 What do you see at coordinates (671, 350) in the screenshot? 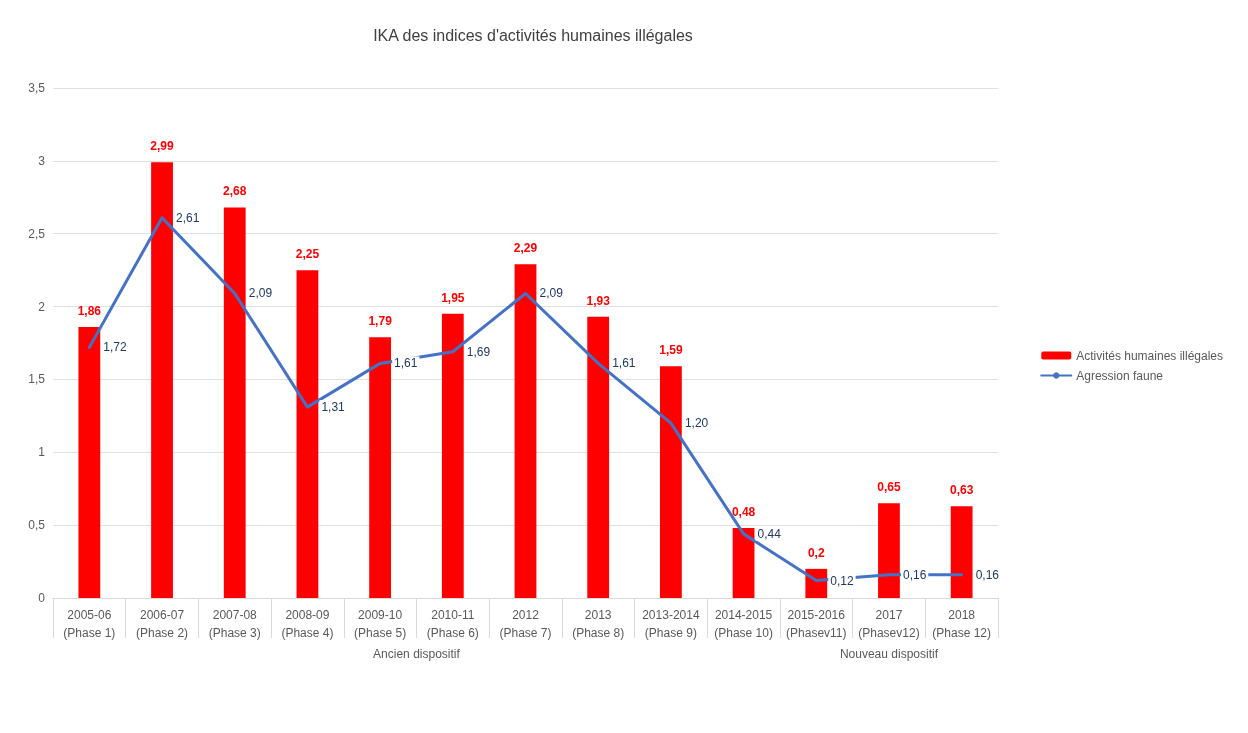
I see `data-label: 1,59` at bounding box center [671, 350].